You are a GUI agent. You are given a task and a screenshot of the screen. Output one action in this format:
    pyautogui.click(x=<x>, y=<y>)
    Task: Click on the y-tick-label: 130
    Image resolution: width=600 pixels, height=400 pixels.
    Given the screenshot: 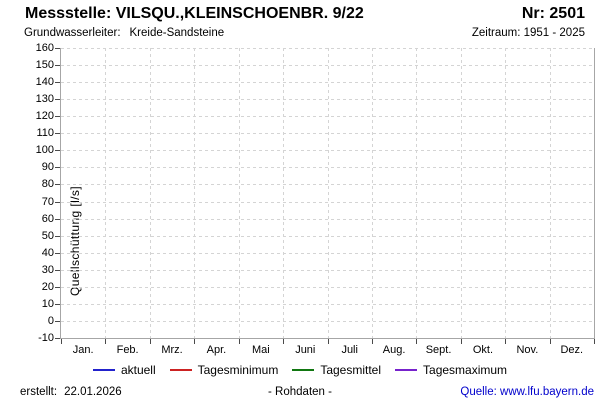 What is the action you would take?
    pyautogui.click(x=44, y=99)
    